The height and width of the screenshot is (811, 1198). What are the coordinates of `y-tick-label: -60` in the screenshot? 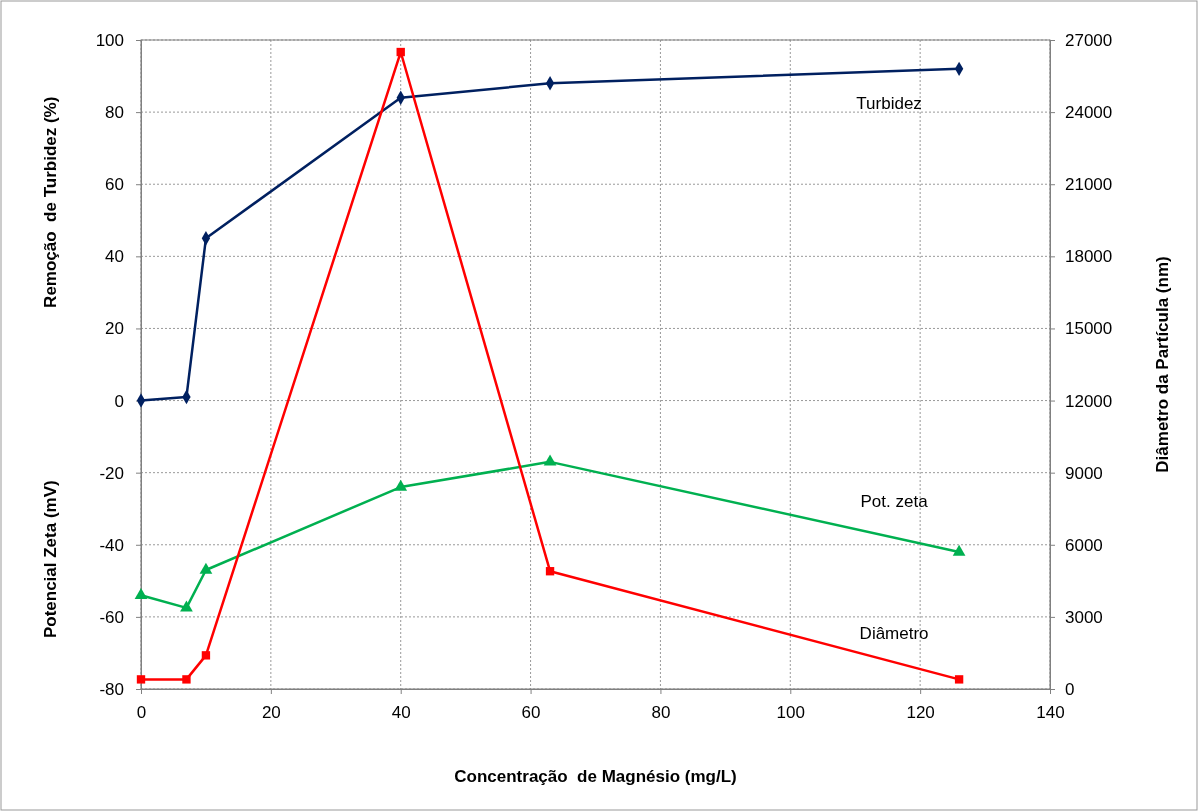 It's located at (111, 617).